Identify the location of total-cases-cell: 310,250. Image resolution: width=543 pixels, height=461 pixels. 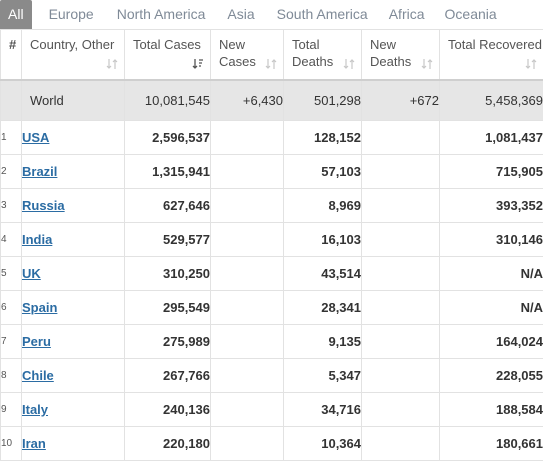
(168, 274).